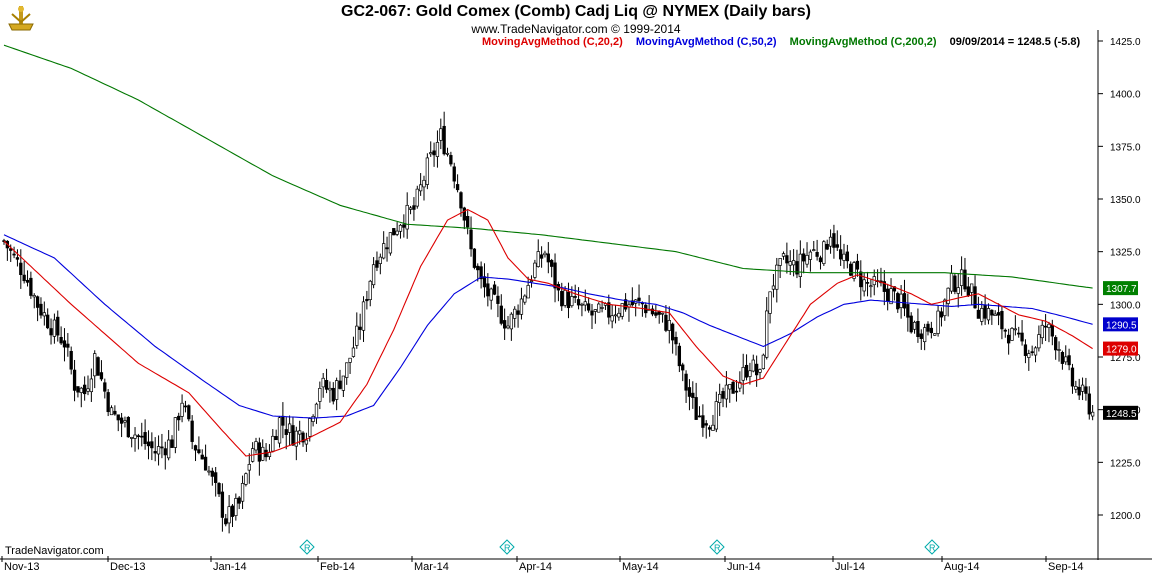 The image size is (1152, 576). I want to click on y-tick-label: 1400.0, so click(1125, 95).